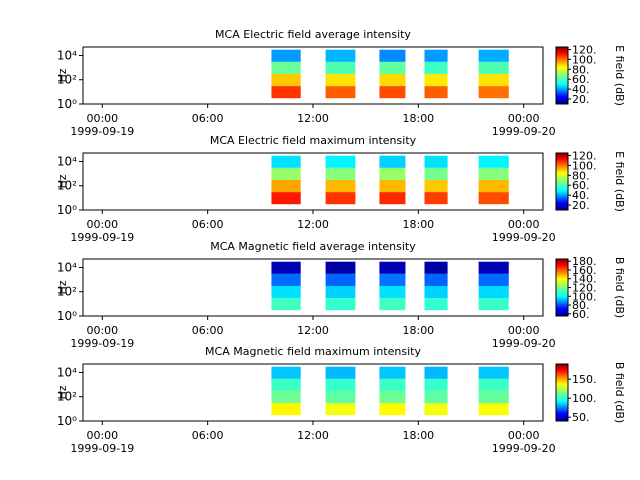 The image size is (640, 480). What do you see at coordinates (581, 314) in the screenshot?
I see `colorbar-tick-label: 60.` at bounding box center [581, 314].